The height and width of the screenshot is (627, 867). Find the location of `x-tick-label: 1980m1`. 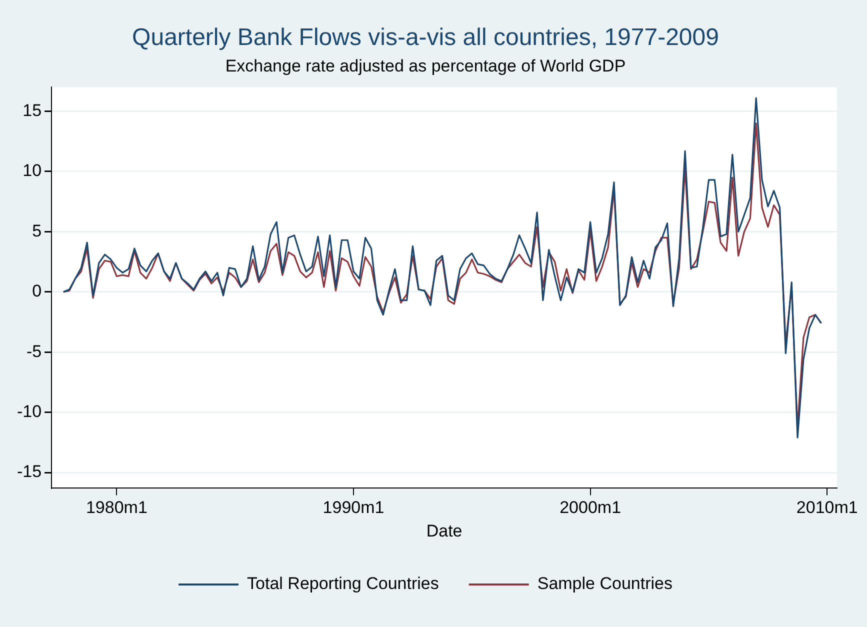

x-tick-label: 1980m1 is located at coordinates (117, 508).